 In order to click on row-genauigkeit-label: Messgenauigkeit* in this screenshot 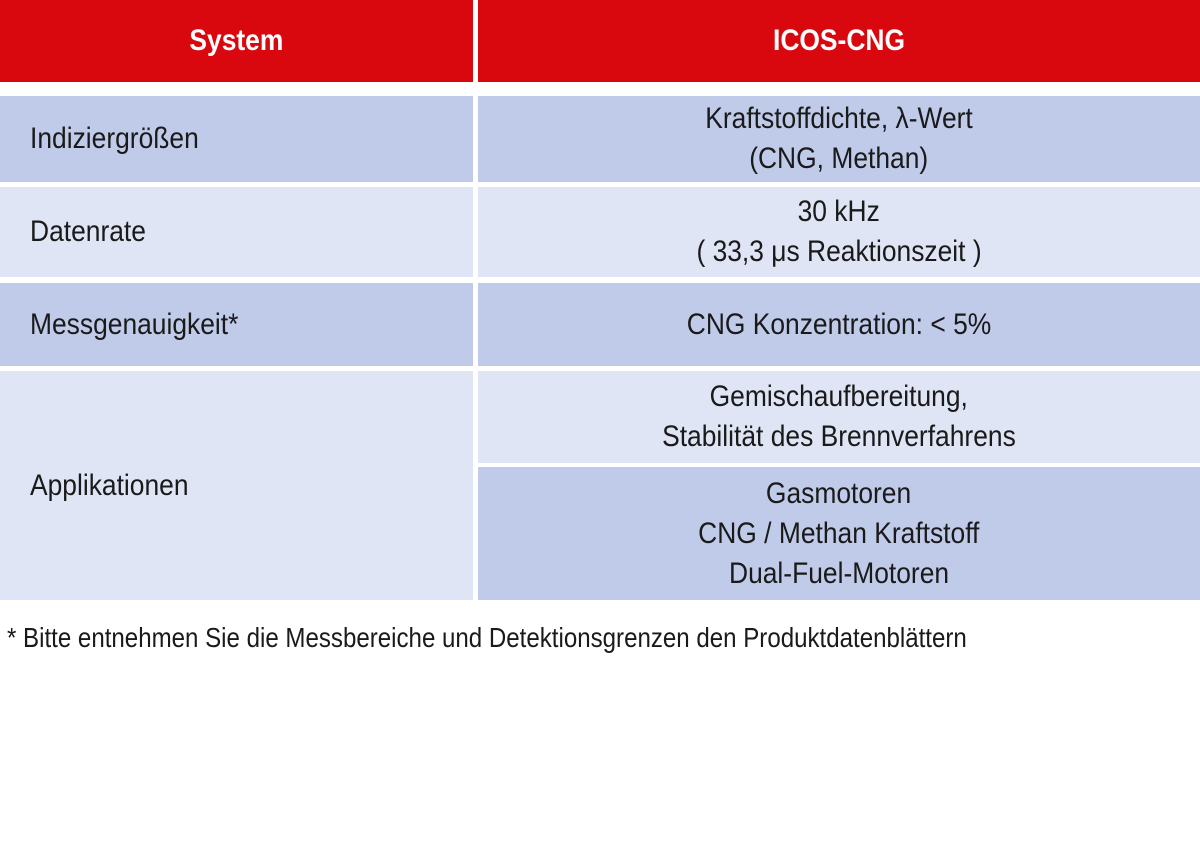, I will do `click(236, 324)`.